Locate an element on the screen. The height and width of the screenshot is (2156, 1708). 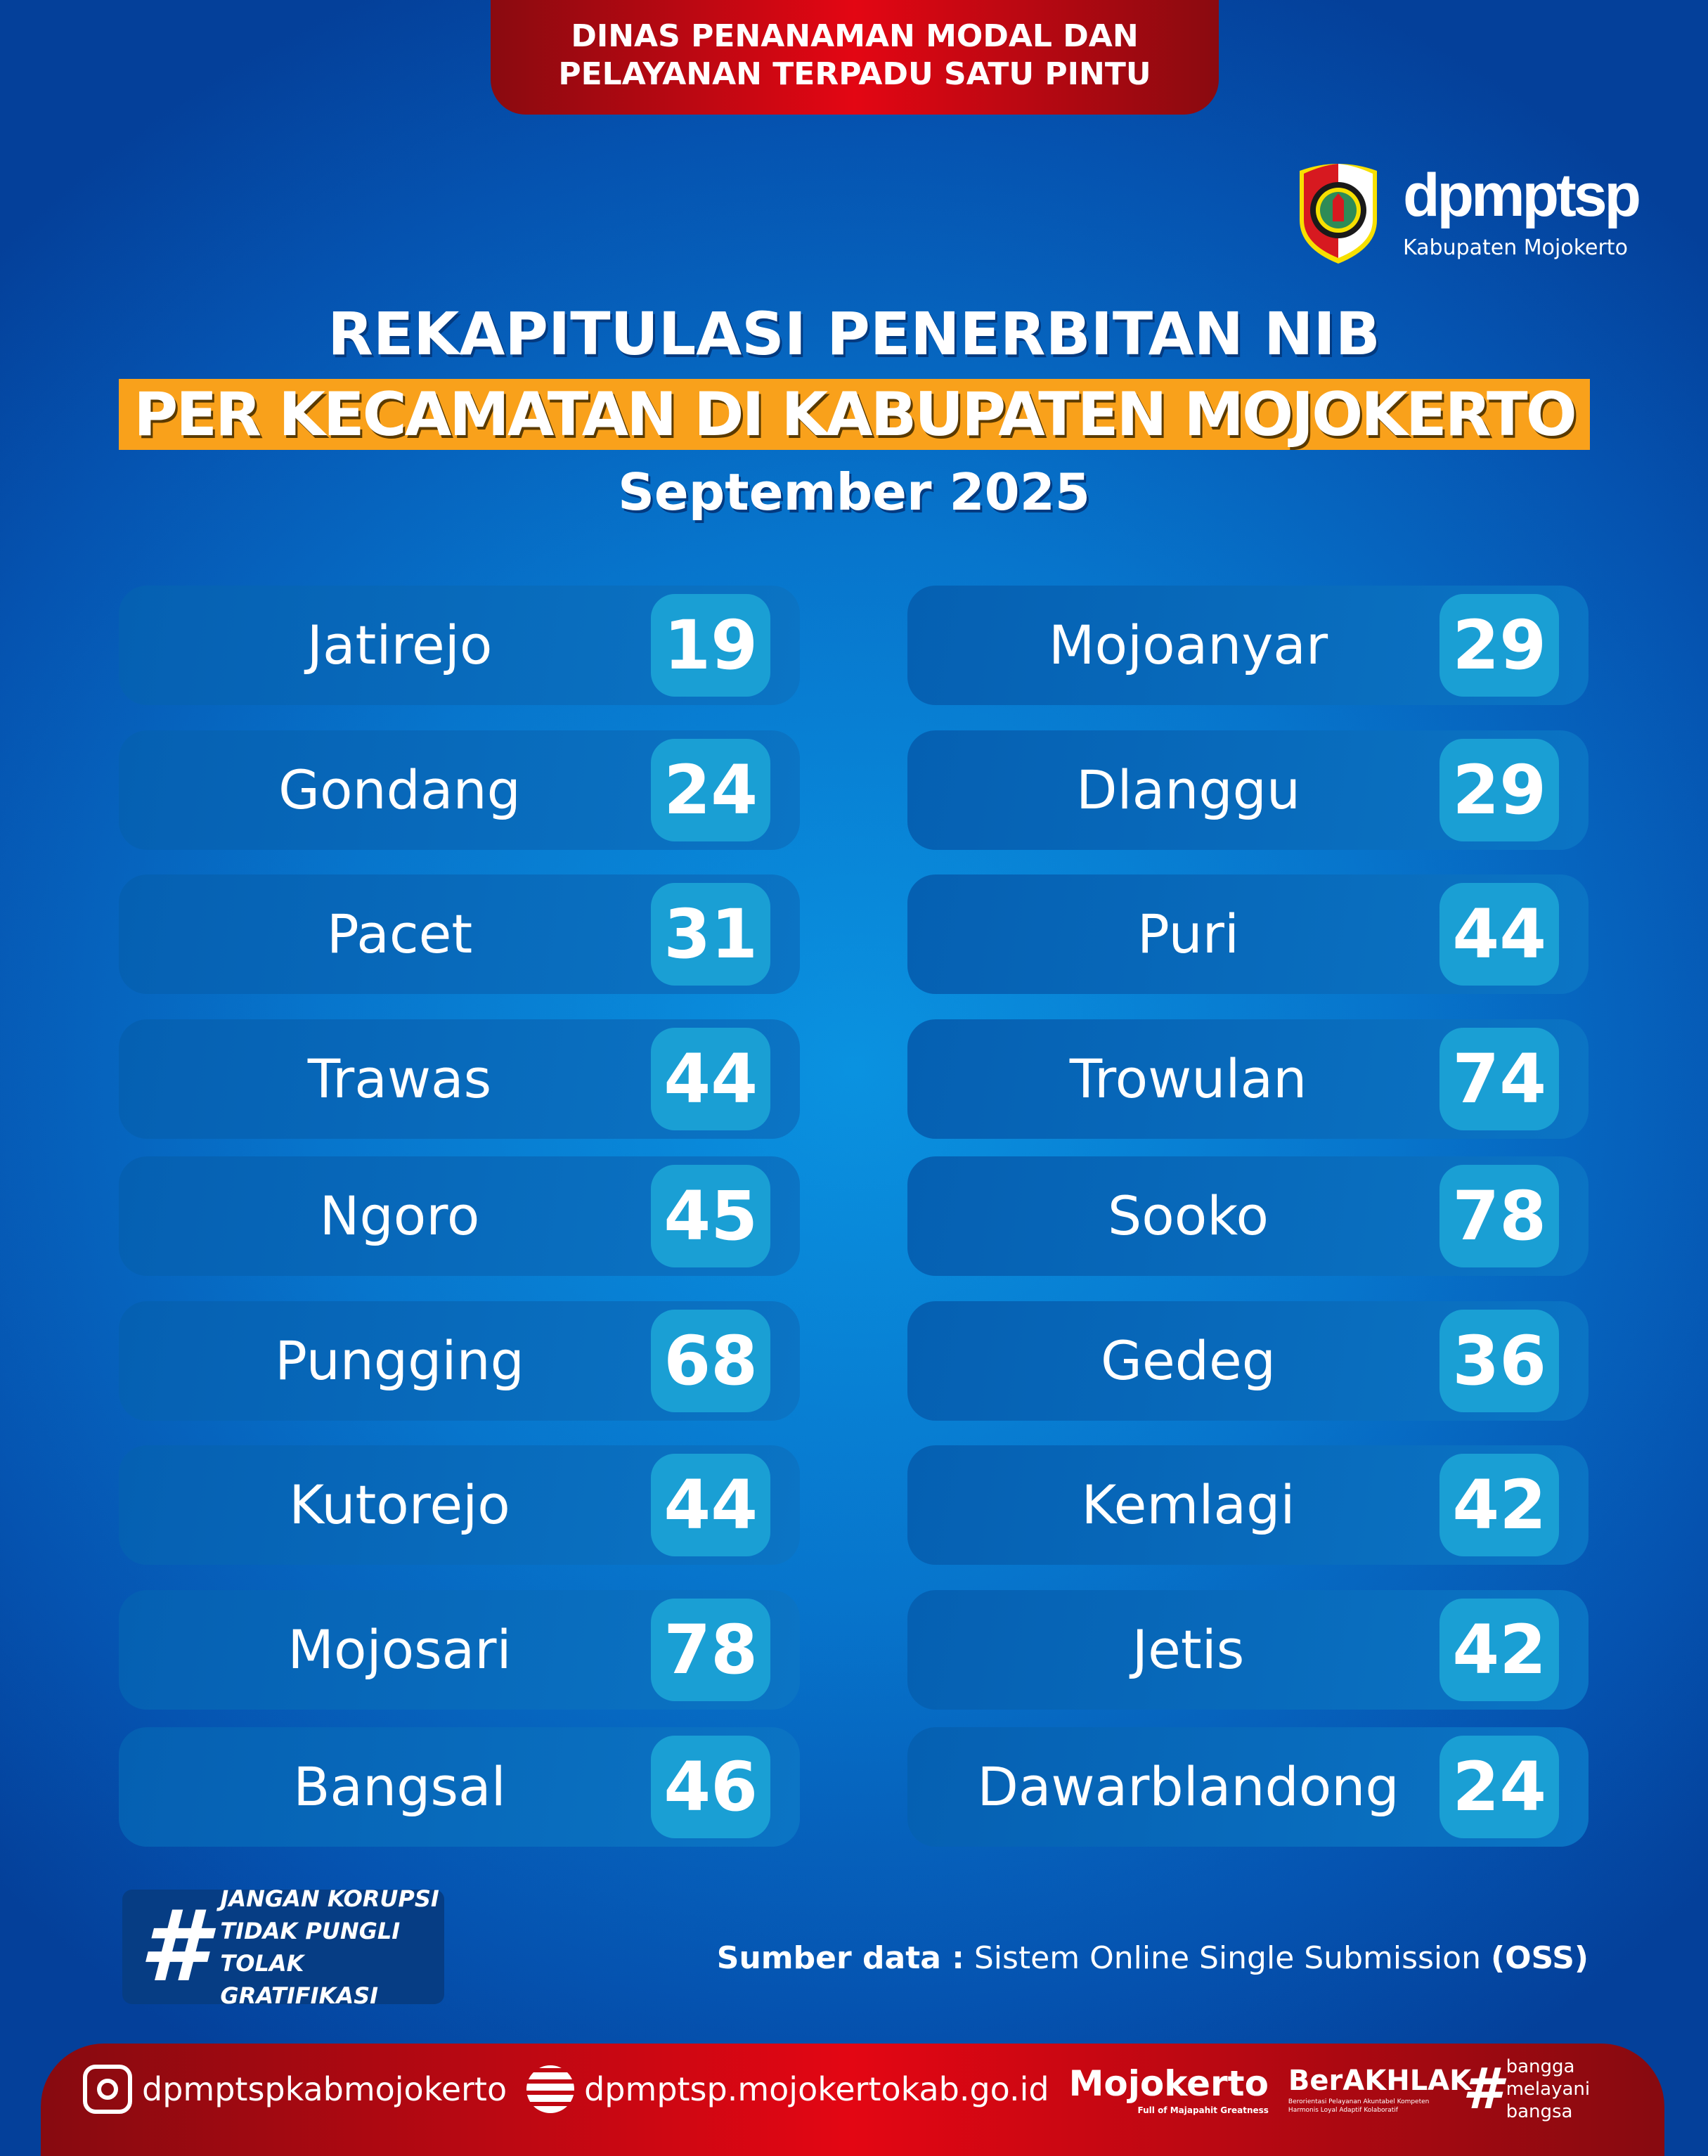
brand-subtitle: Kabupaten Mojokerto is located at coordinates (1515, 247).